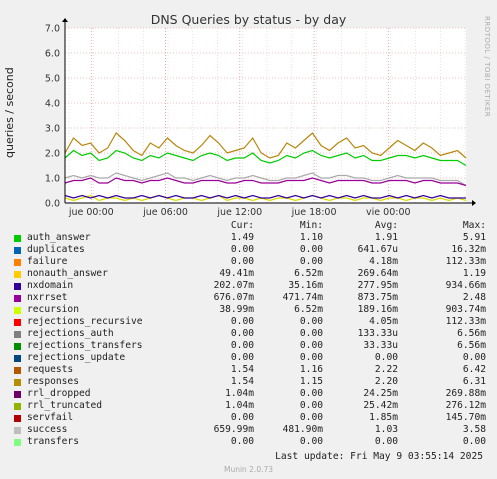  Describe the element at coordinates (474, 225) in the screenshot. I see `legend-header-max: Max:` at that location.